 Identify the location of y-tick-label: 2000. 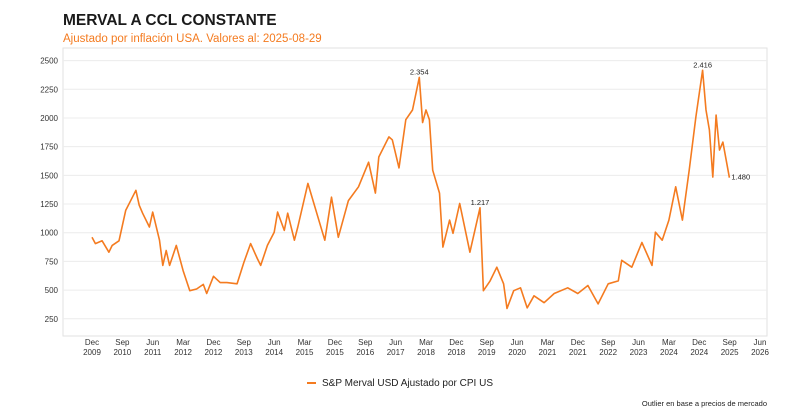
(49, 118).